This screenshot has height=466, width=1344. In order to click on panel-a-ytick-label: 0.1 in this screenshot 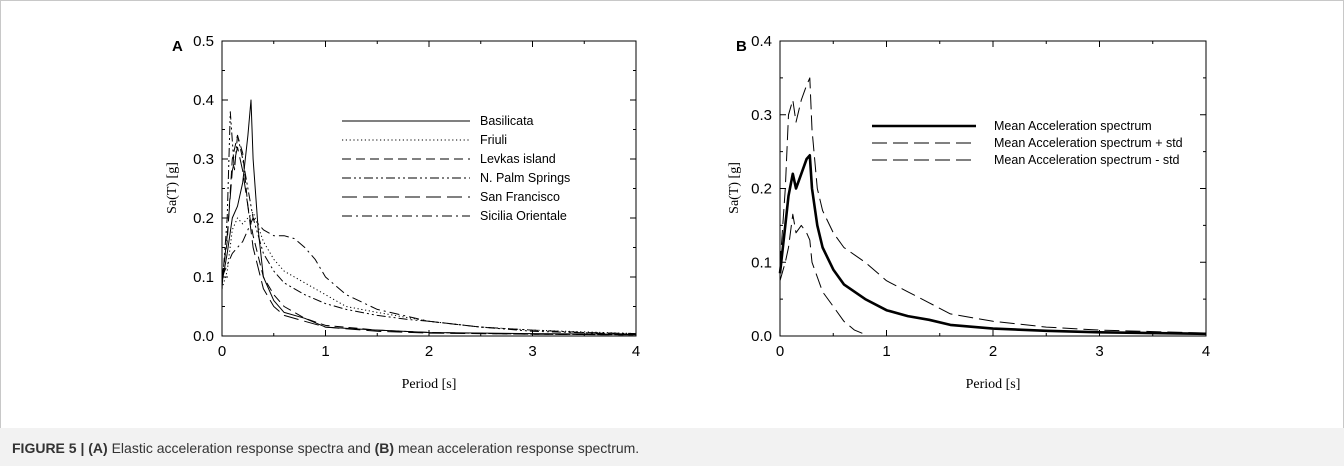, I will do `click(203, 277)`.